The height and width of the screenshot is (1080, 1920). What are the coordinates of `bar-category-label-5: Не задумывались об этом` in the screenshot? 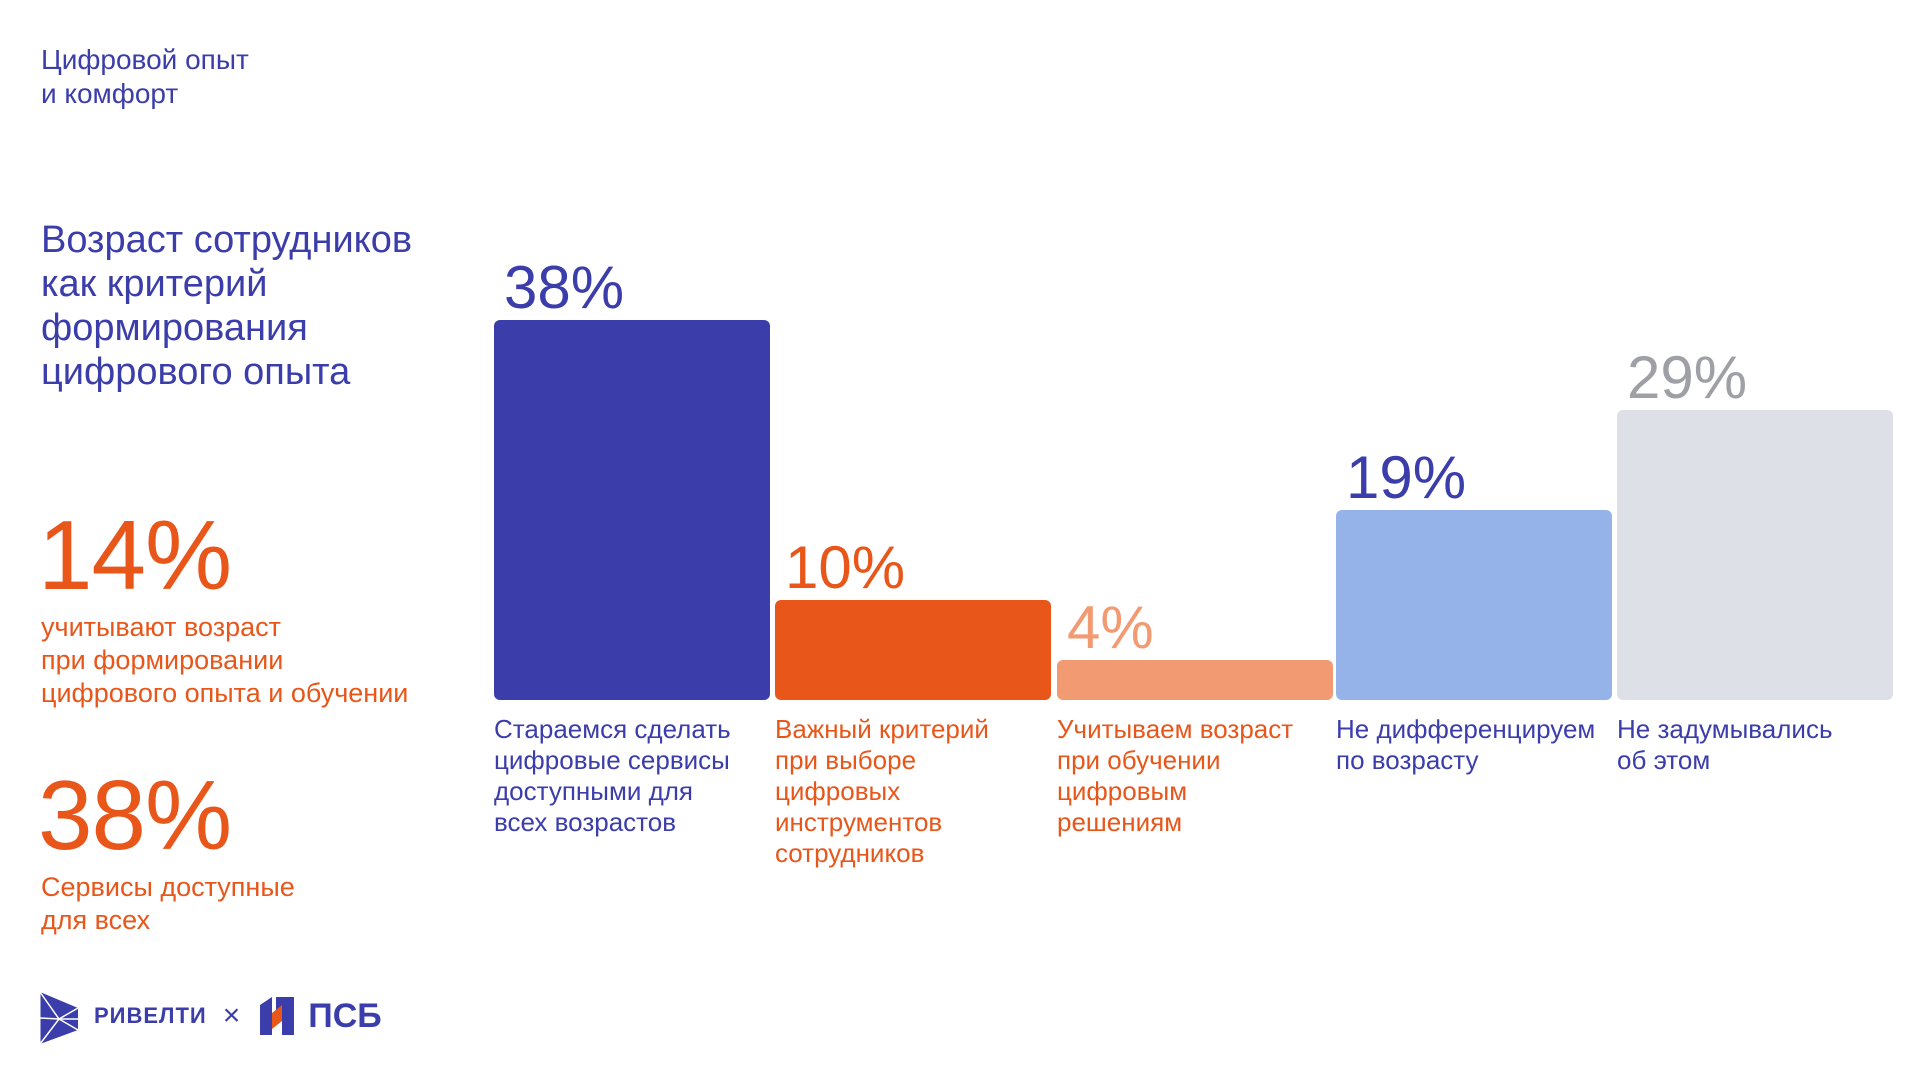 It's located at (1752, 745).